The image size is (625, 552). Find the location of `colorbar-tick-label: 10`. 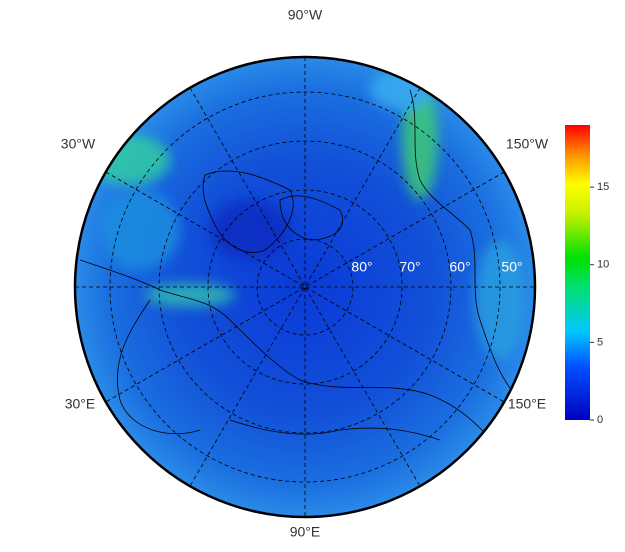

colorbar-tick-label: 10 is located at coordinates (603, 265).